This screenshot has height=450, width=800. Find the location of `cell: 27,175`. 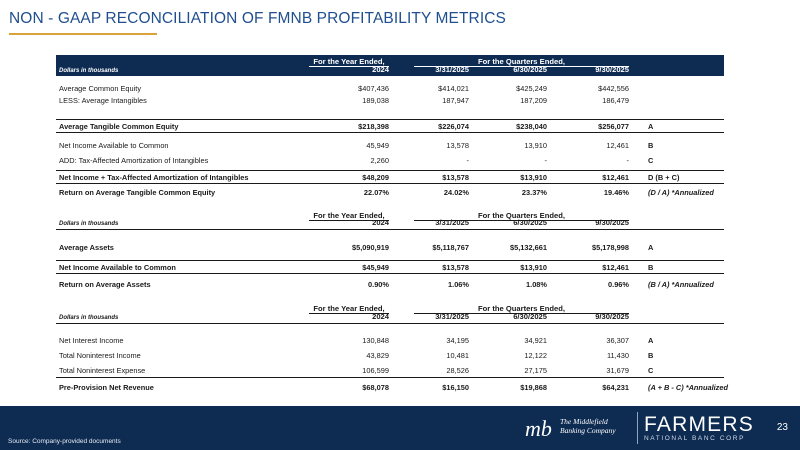

cell: 27,175 is located at coordinates (535, 370).